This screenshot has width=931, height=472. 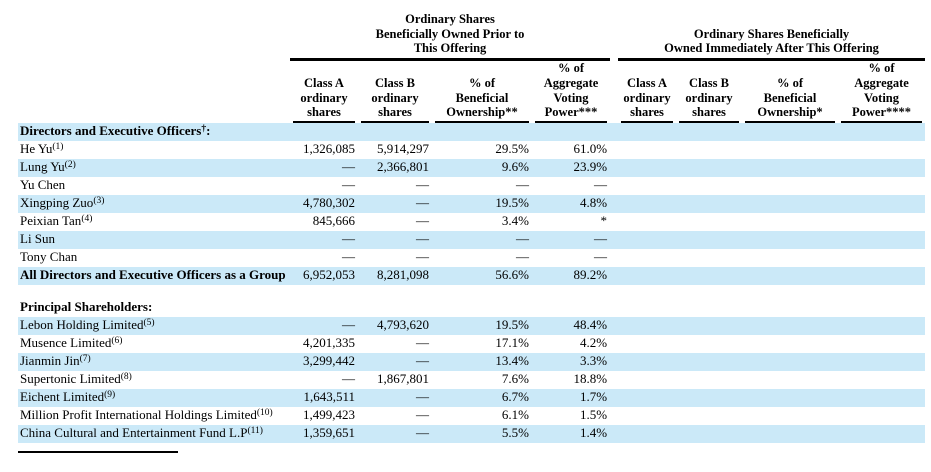 I want to click on group-gap, so click(x=614, y=32).